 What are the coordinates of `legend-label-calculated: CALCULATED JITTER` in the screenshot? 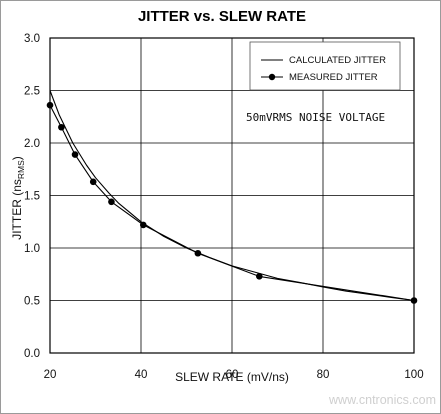 It's located at (337, 60).